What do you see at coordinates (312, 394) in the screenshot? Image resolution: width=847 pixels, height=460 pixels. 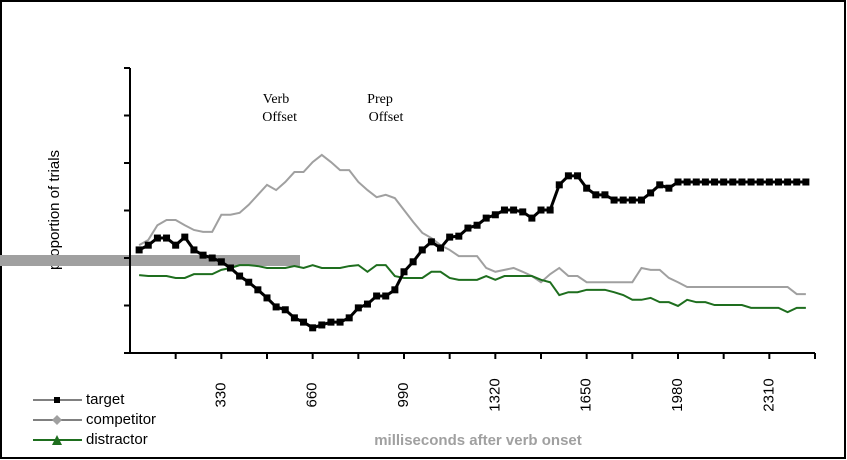 I see `x-tick-label: 660` at bounding box center [312, 394].